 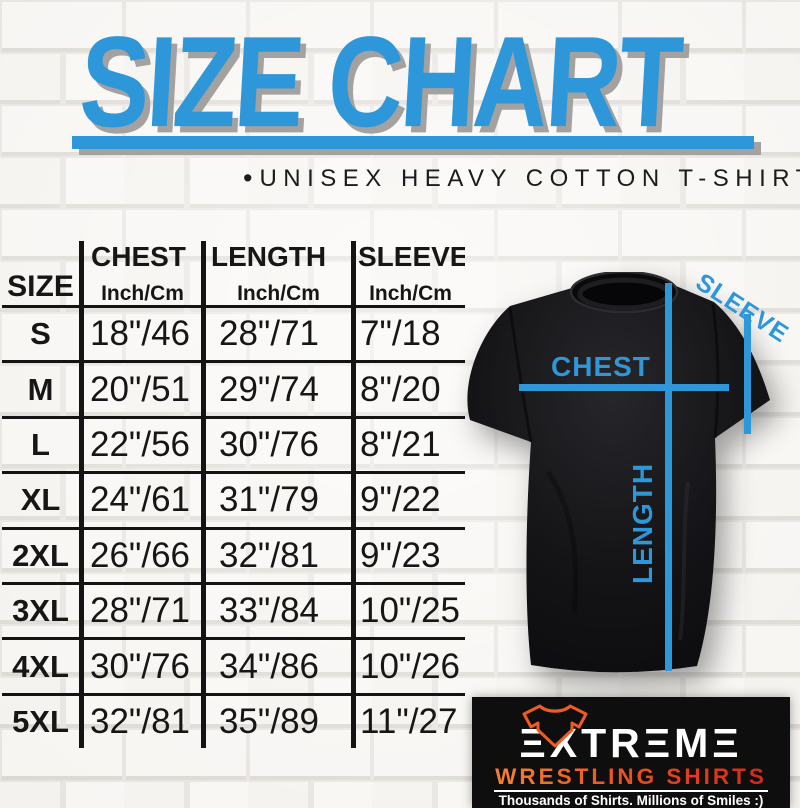 What do you see at coordinates (529, 178) in the screenshot?
I see `product-subtitle-text: UNISEX HEAVY COTTON T-SHIRT` at bounding box center [529, 178].